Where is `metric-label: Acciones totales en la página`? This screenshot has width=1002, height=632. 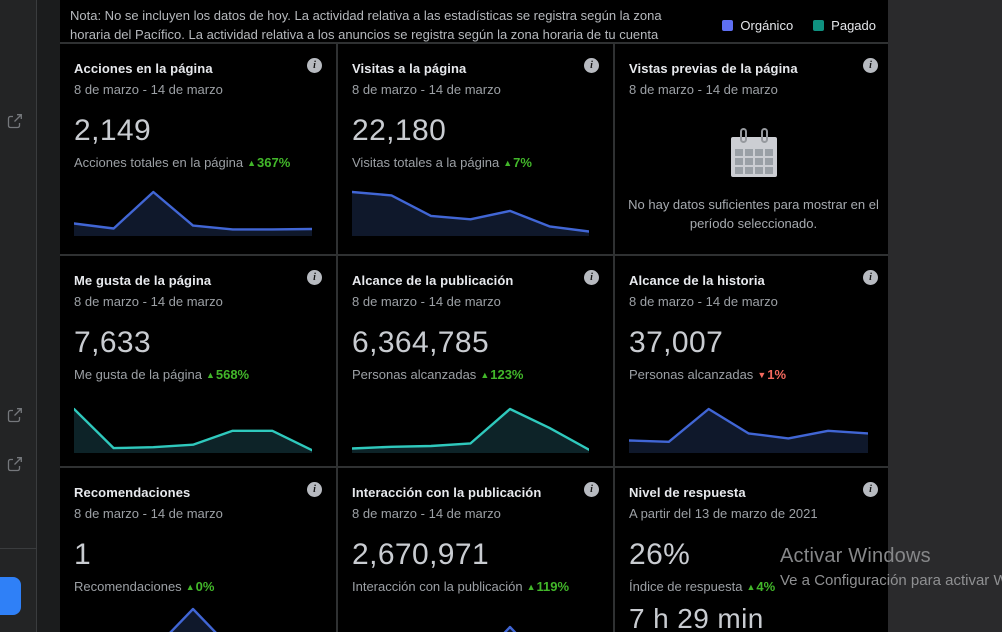
metric-label: Acciones totales en la página is located at coordinates (159, 162).